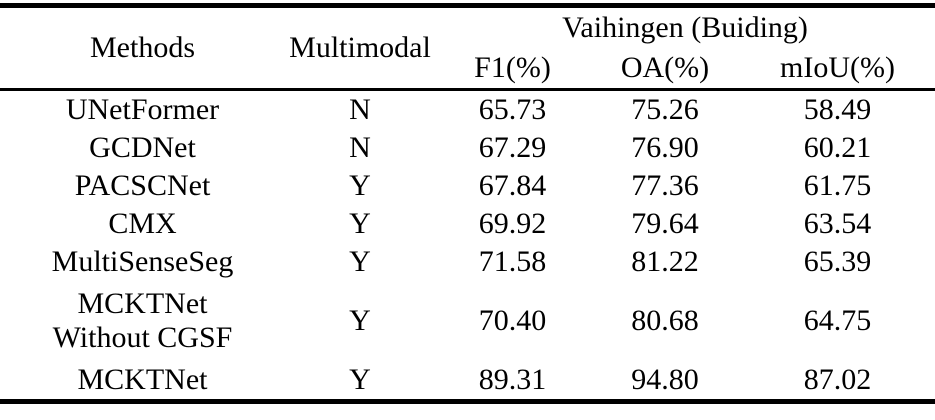 The width and height of the screenshot is (935, 420). I want to click on col-header-f1: F1(%), so click(512, 67).